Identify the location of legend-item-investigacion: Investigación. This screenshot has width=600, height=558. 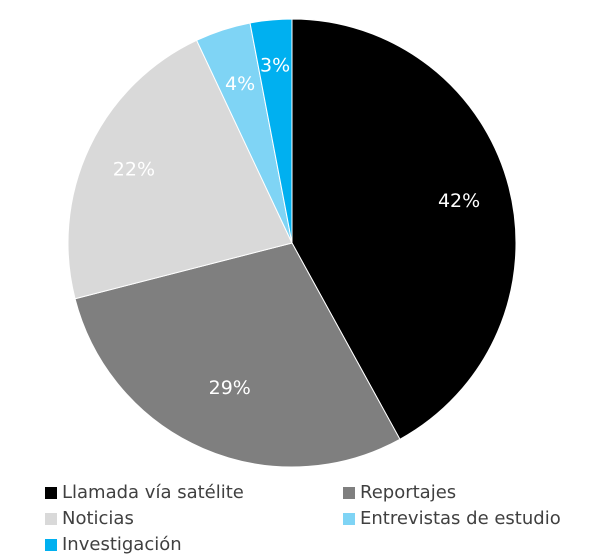
(113, 544).